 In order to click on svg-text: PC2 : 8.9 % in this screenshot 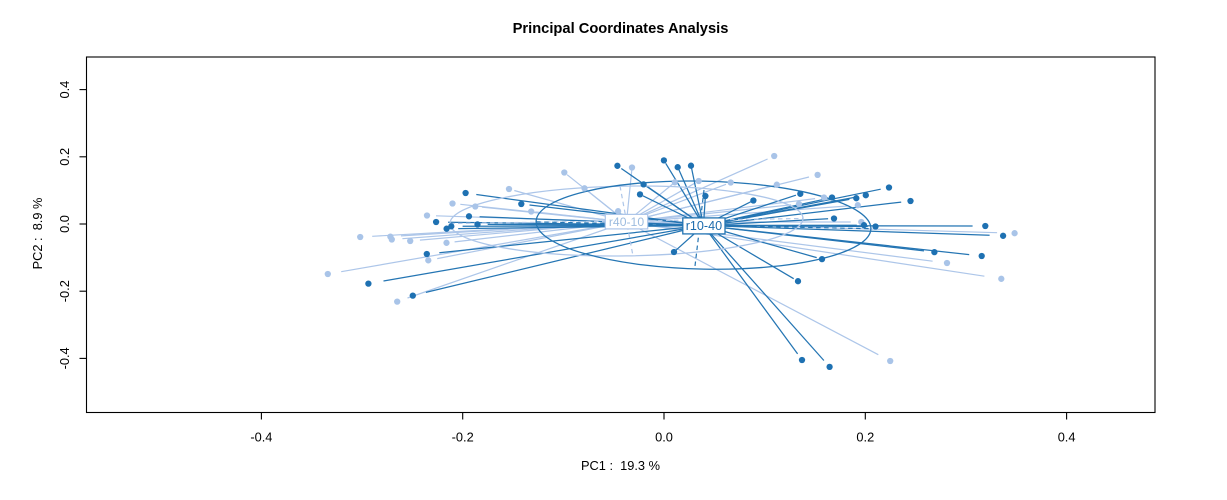, I will do `click(37, 234)`.